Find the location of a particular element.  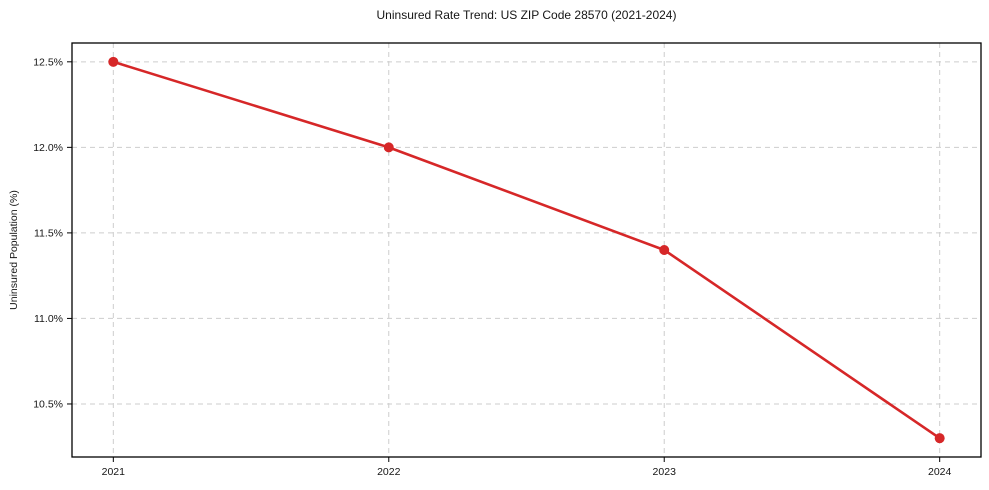

x-tick-label: 2021 is located at coordinates (114, 472).